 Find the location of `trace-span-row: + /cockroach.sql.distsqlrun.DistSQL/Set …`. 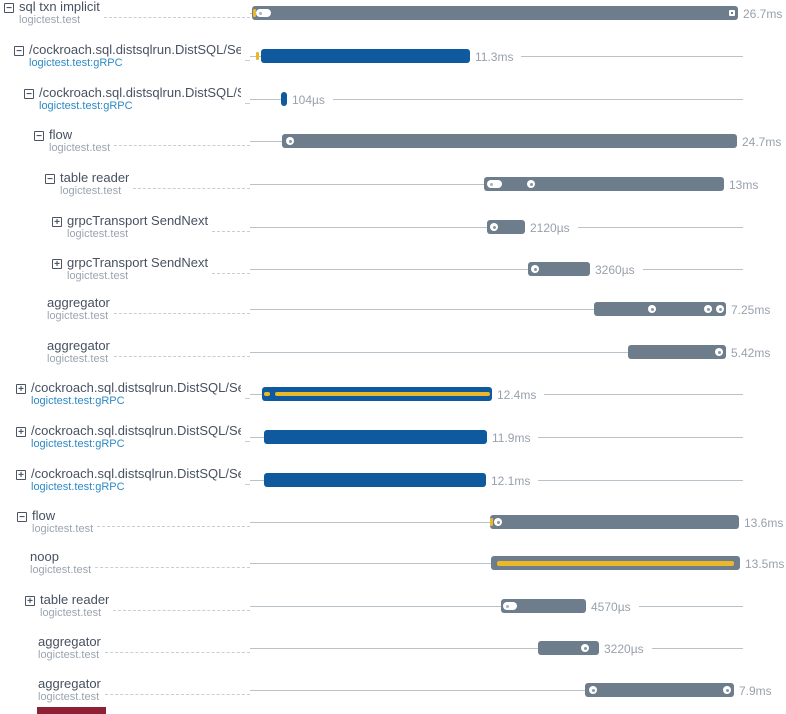

trace-span-row: + /cockroach.sql.distsqlrun.DistSQL/Set … is located at coordinates (393, 402).